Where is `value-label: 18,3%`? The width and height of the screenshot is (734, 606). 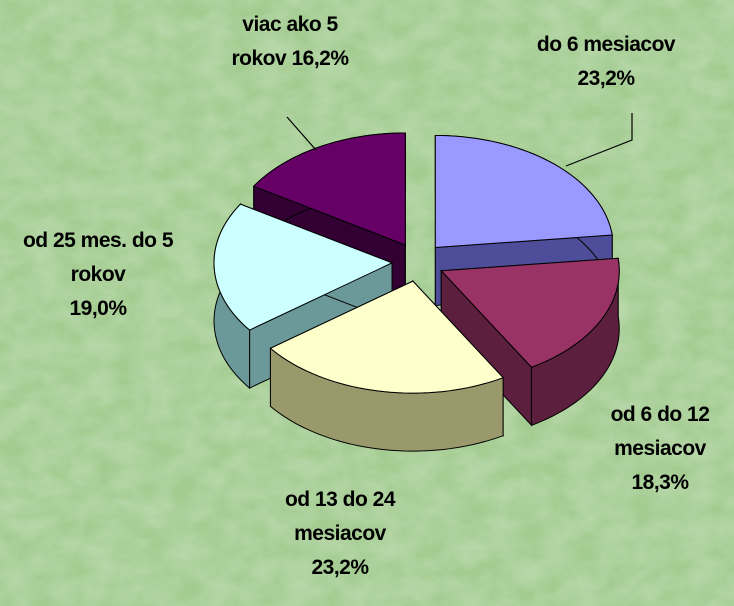 value-label: 18,3% is located at coordinates (660, 482).